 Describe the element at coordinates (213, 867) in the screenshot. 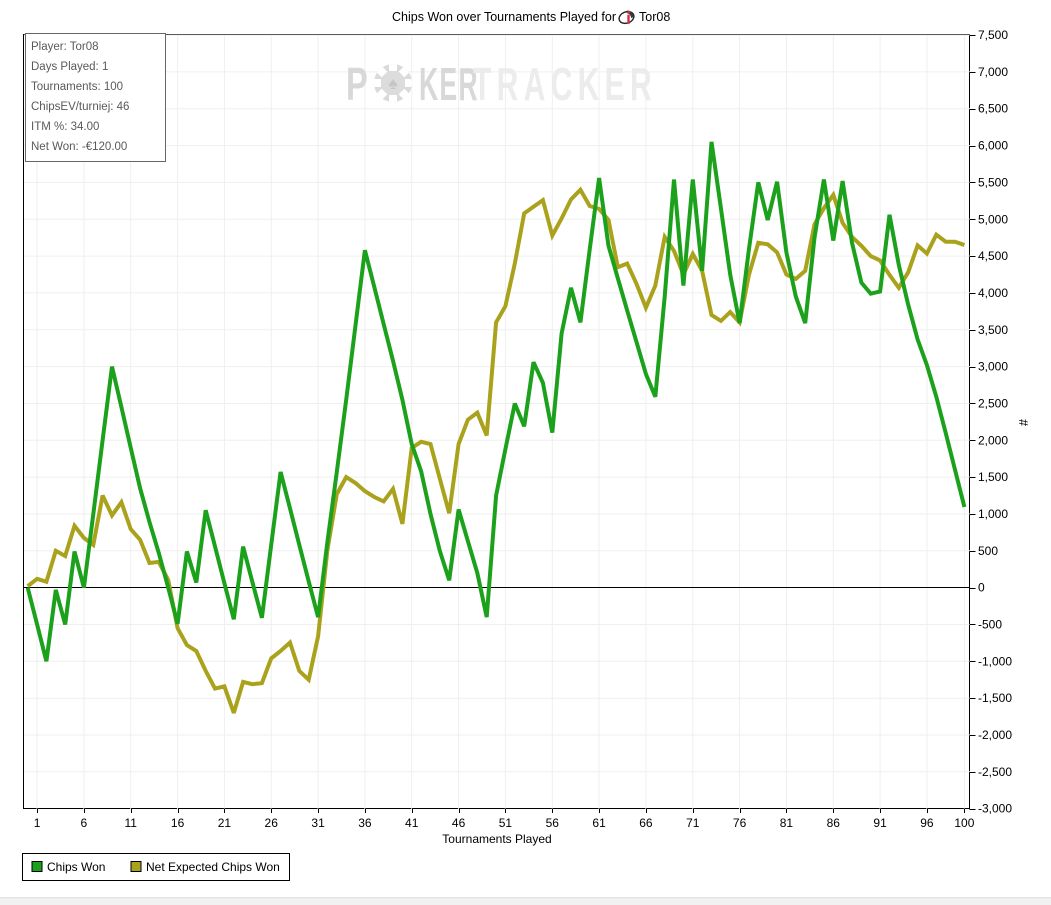

I see `svg-text: Net Expected Chips Won` at that location.